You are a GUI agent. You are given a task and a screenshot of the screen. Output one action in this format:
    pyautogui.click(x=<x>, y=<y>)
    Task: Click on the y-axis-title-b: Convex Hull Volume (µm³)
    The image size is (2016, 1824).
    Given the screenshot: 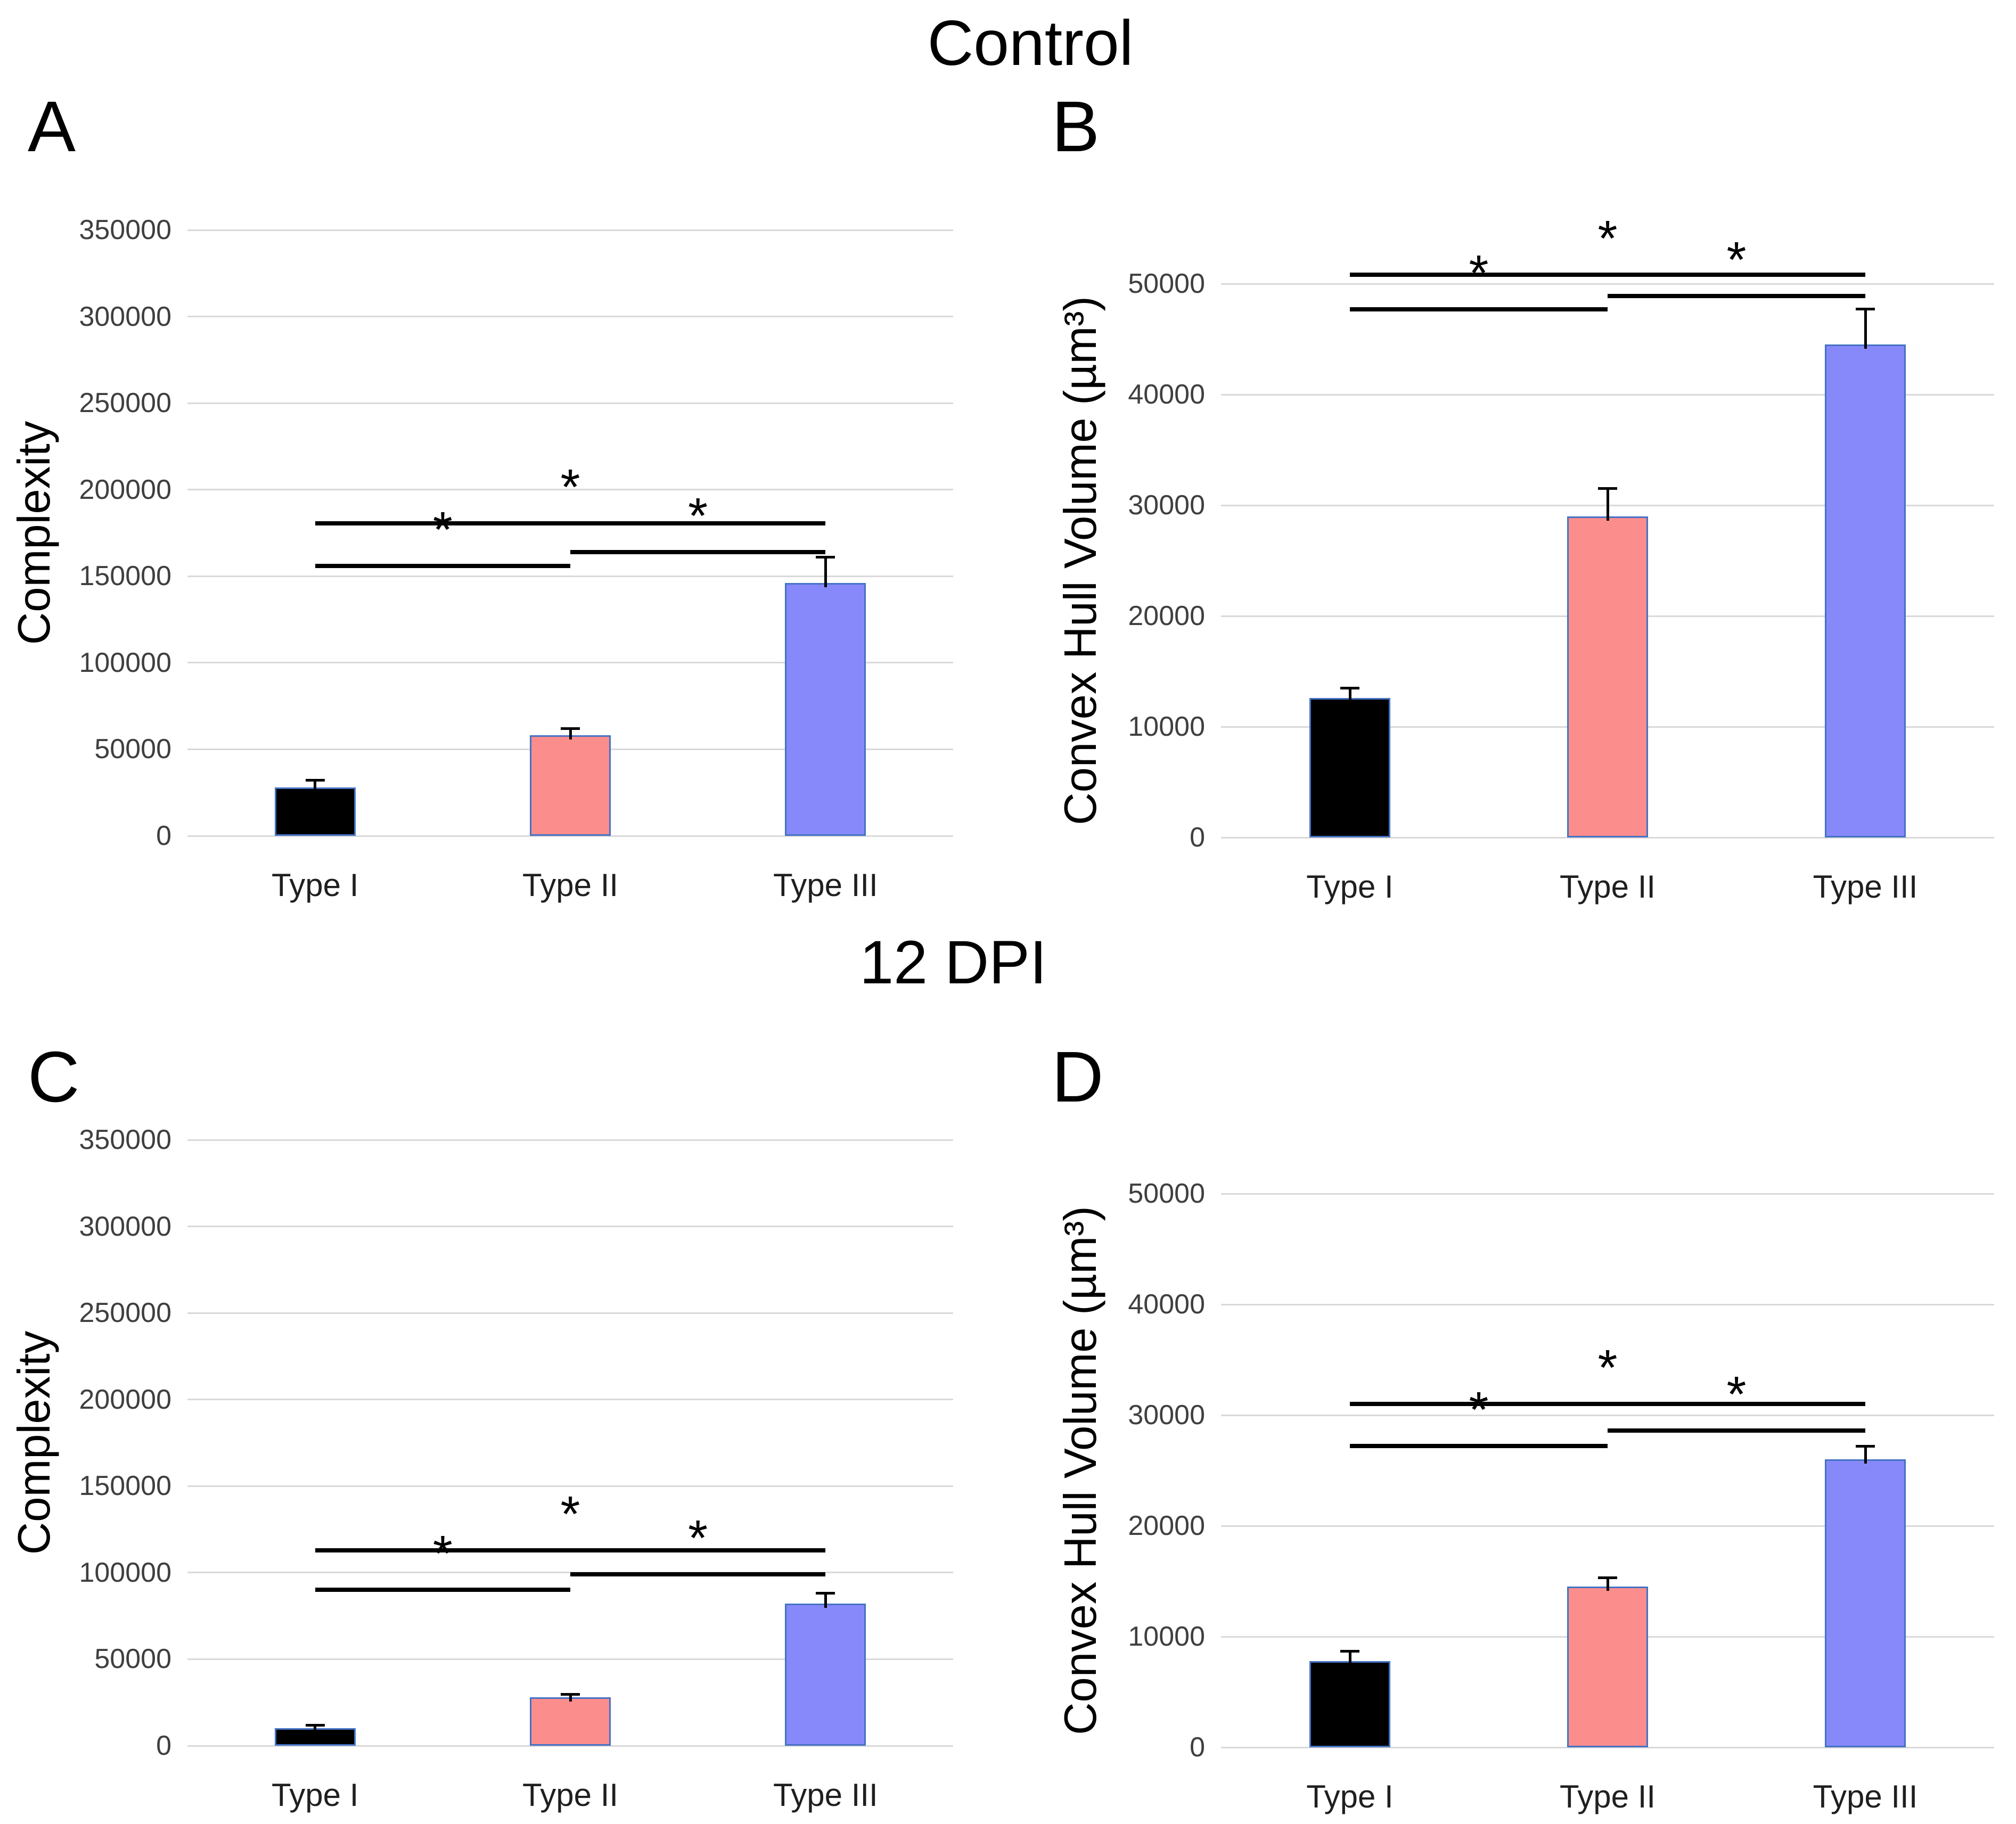 What is the action you would take?
    pyautogui.click(x=1080, y=560)
    